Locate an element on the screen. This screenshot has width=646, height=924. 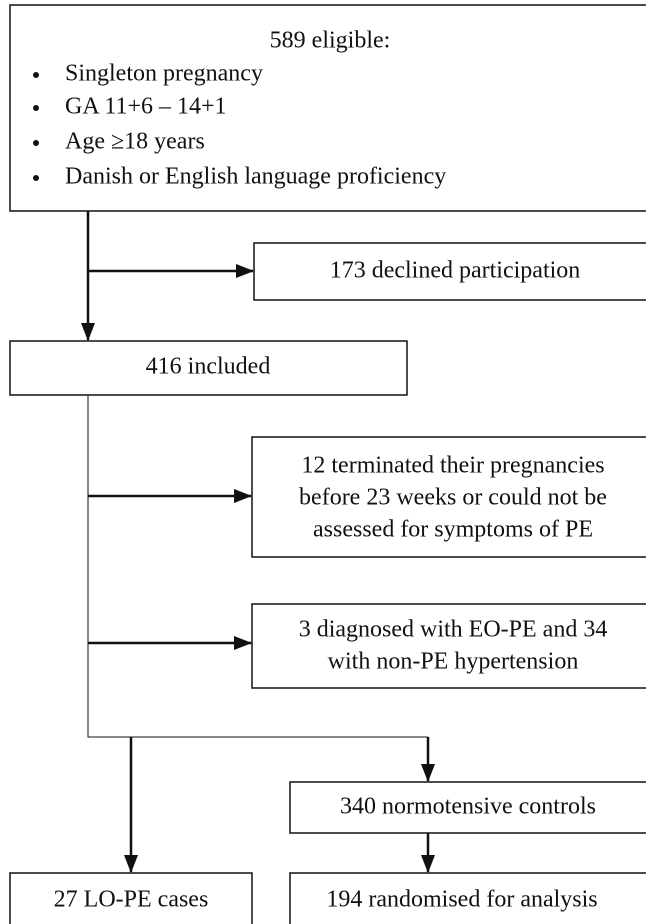
node-text: 340 normotensive controls is located at coordinates (468, 807).